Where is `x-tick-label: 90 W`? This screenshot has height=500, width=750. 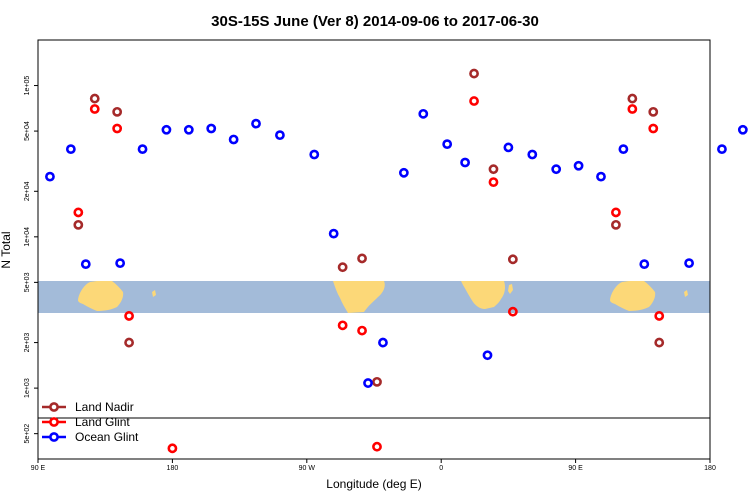
x-tick-label: 90 W is located at coordinates (307, 468).